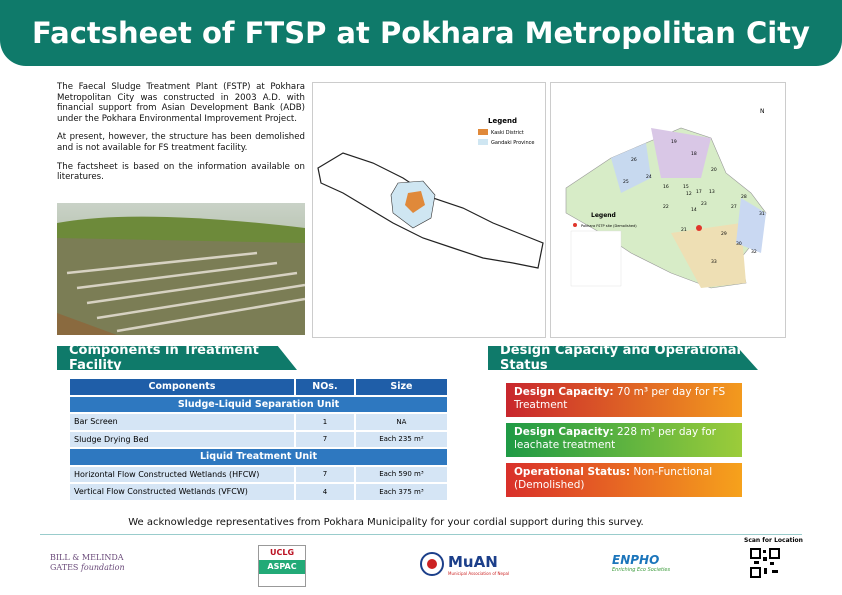 This screenshot has height=595, width=842. I want to click on section-heading: Components in Treatment Facility, so click(177, 358).